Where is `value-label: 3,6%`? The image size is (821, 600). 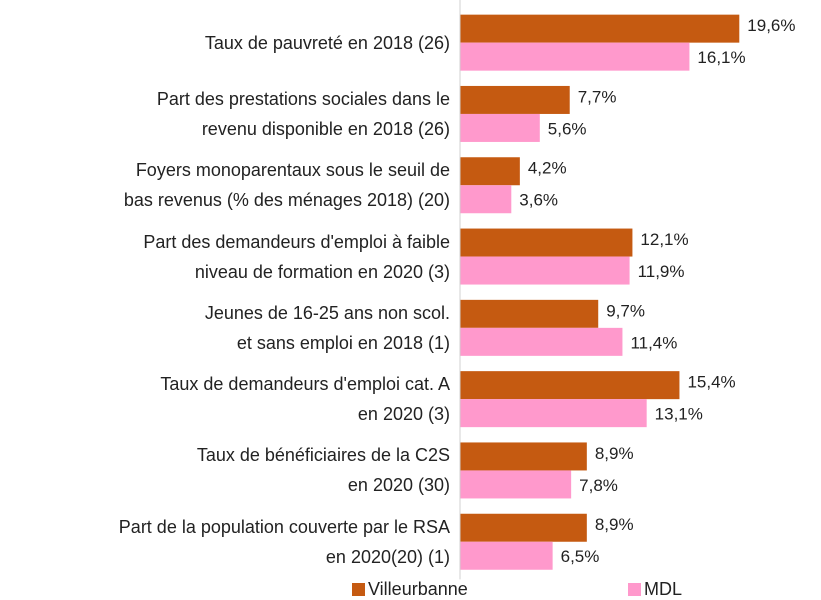
value-label: 3,6% is located at coordinates (538, 200).